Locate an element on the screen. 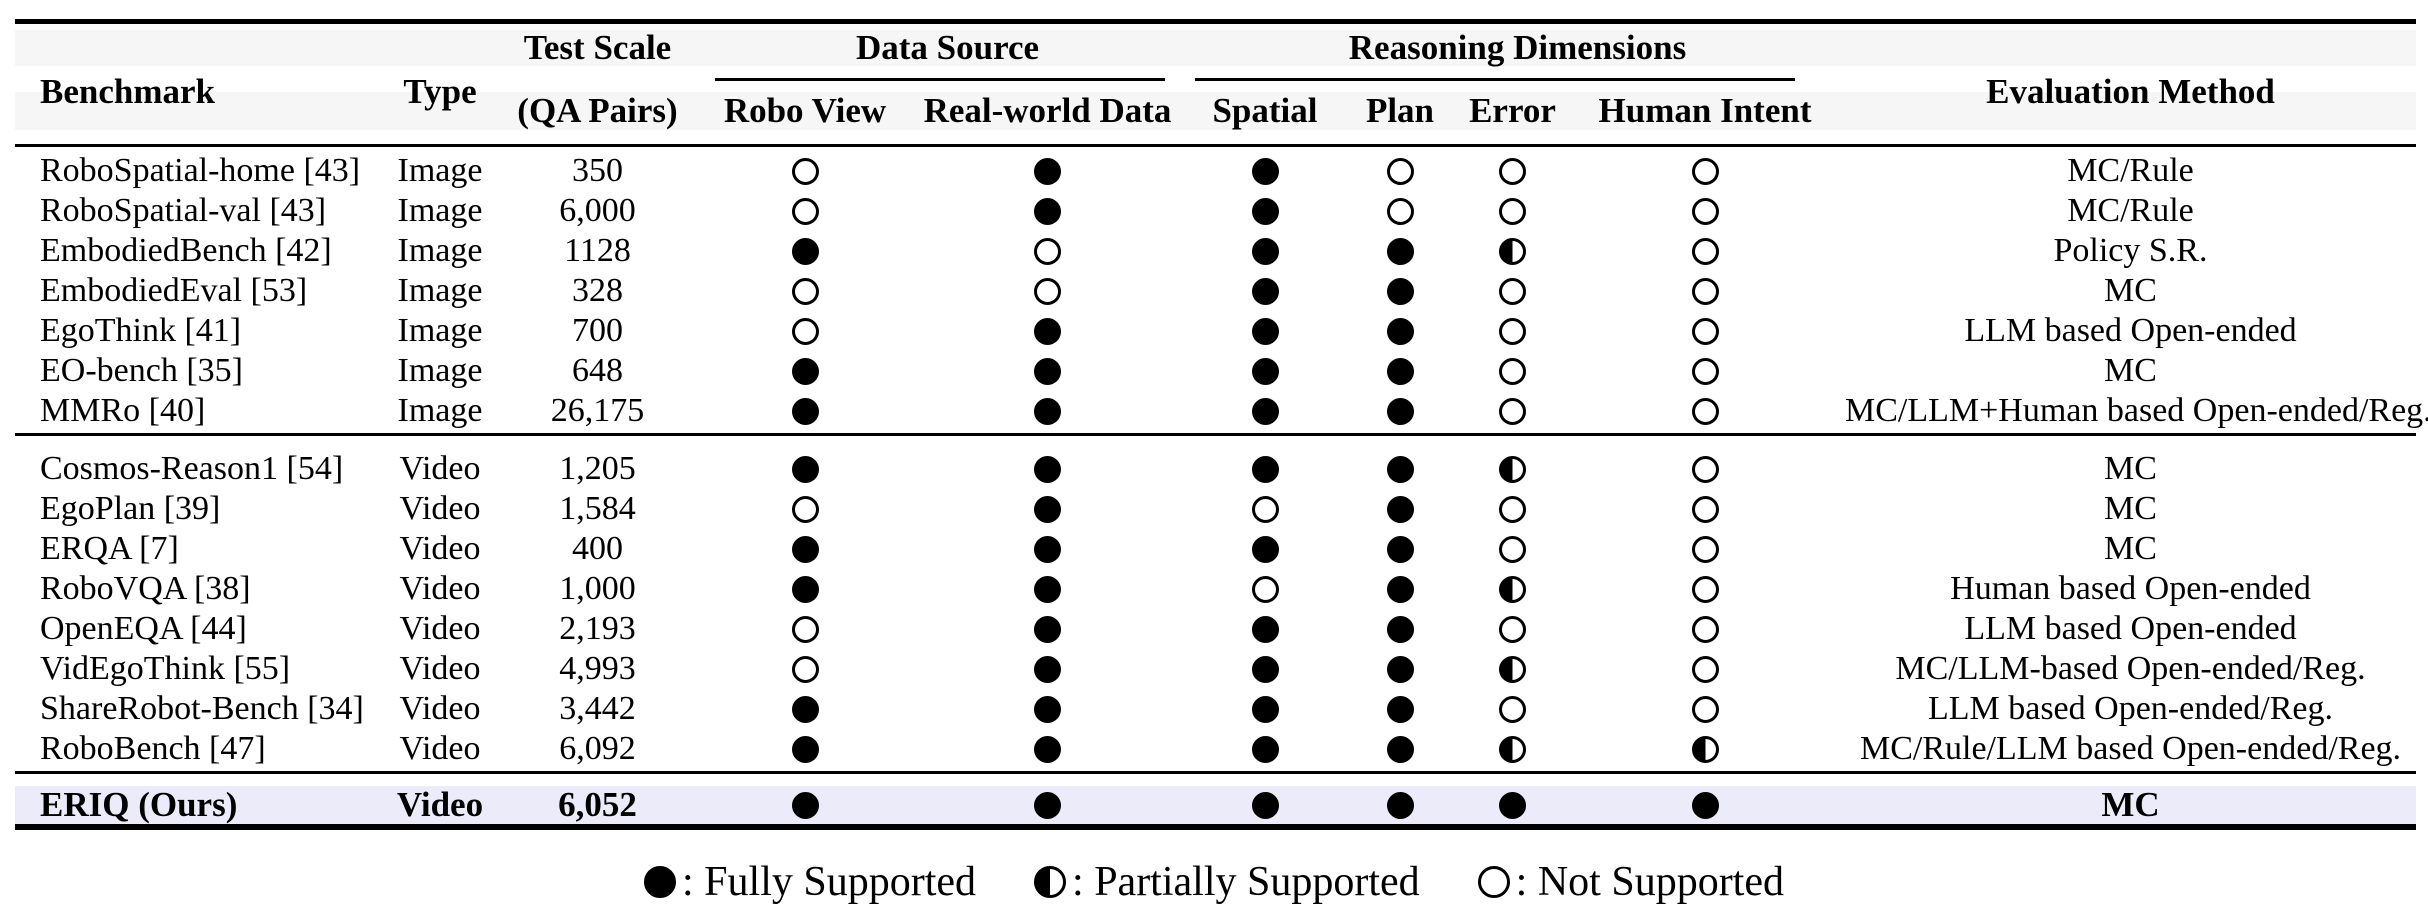 The height and width of the screenshot is (918, 2428). column-header-type: Type is located at coordinates (440, 91).